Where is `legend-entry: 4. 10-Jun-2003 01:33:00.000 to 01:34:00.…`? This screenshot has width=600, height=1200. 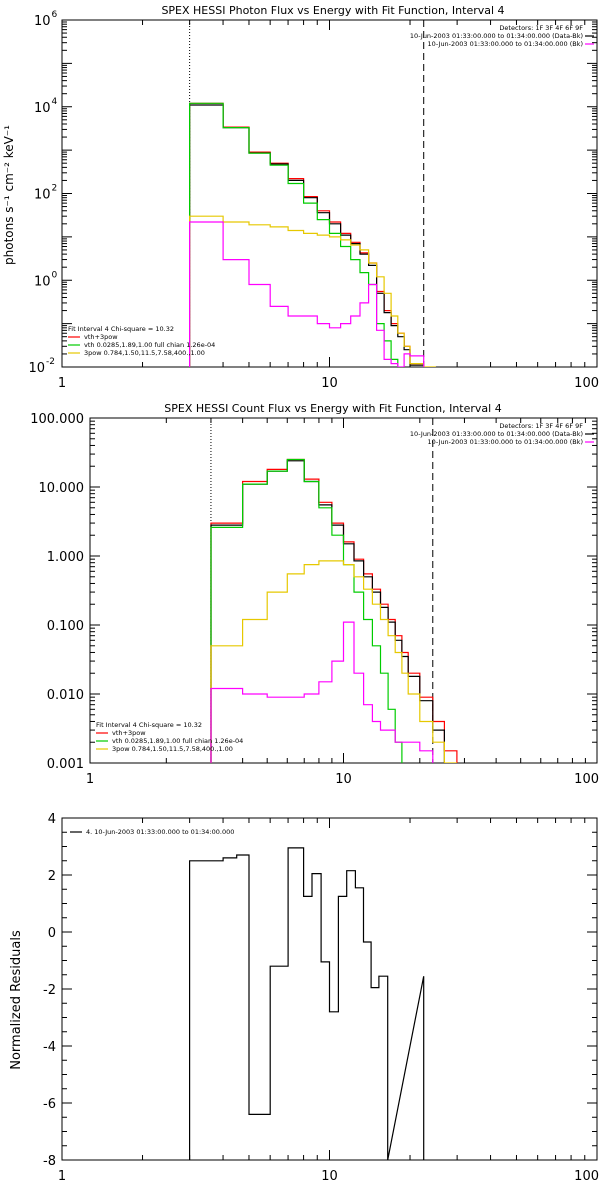
legend-entry: 4. 10-Jun-2003 01:33:00.000 to 01:34:00.… is located at coordinates (160, 832).